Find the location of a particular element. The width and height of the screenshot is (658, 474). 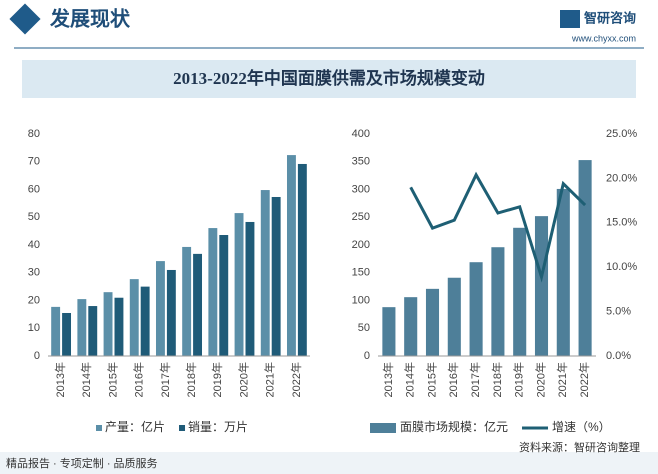

y-tick-label: 40 is located at coordinates (34, 245).